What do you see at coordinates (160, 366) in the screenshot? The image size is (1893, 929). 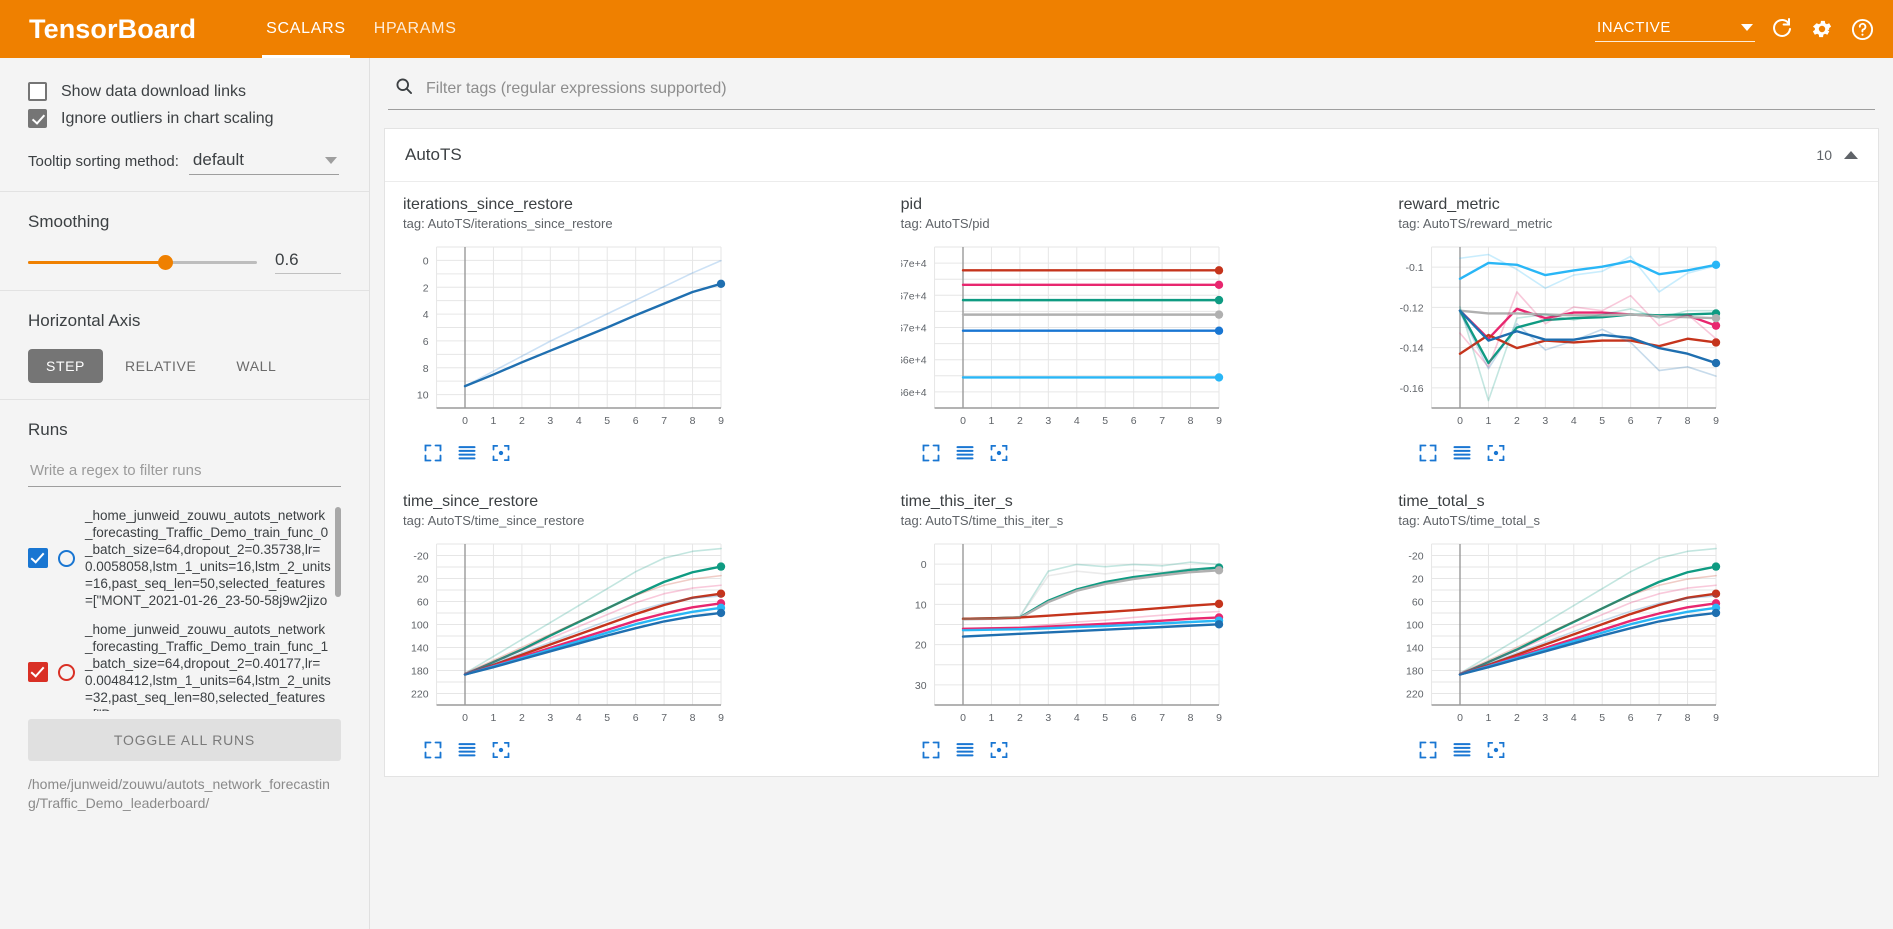 I see `axis-option-relative: RELATIVE` at bounding box center [160, 366].